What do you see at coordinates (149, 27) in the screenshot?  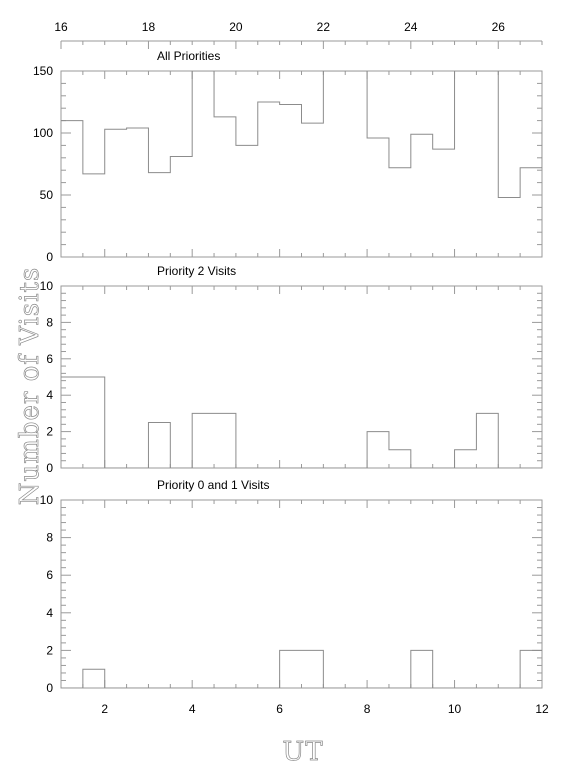 I see `top-axis-tick-label: 18` at bounding box center [149, 27].